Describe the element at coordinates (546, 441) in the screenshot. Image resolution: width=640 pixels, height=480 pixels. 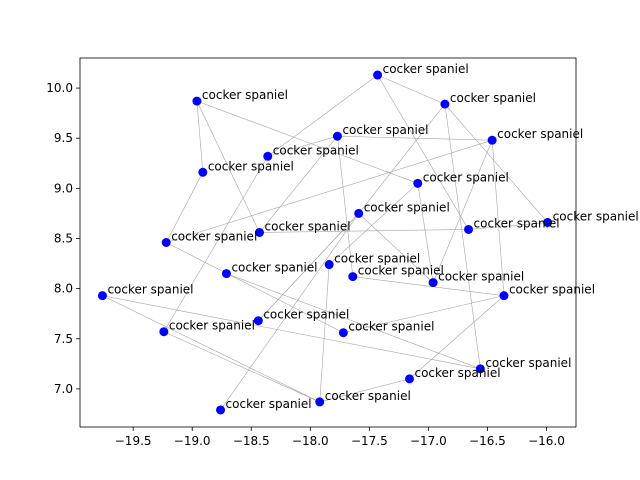
I see `x-tick-label: −16.0` at that location.